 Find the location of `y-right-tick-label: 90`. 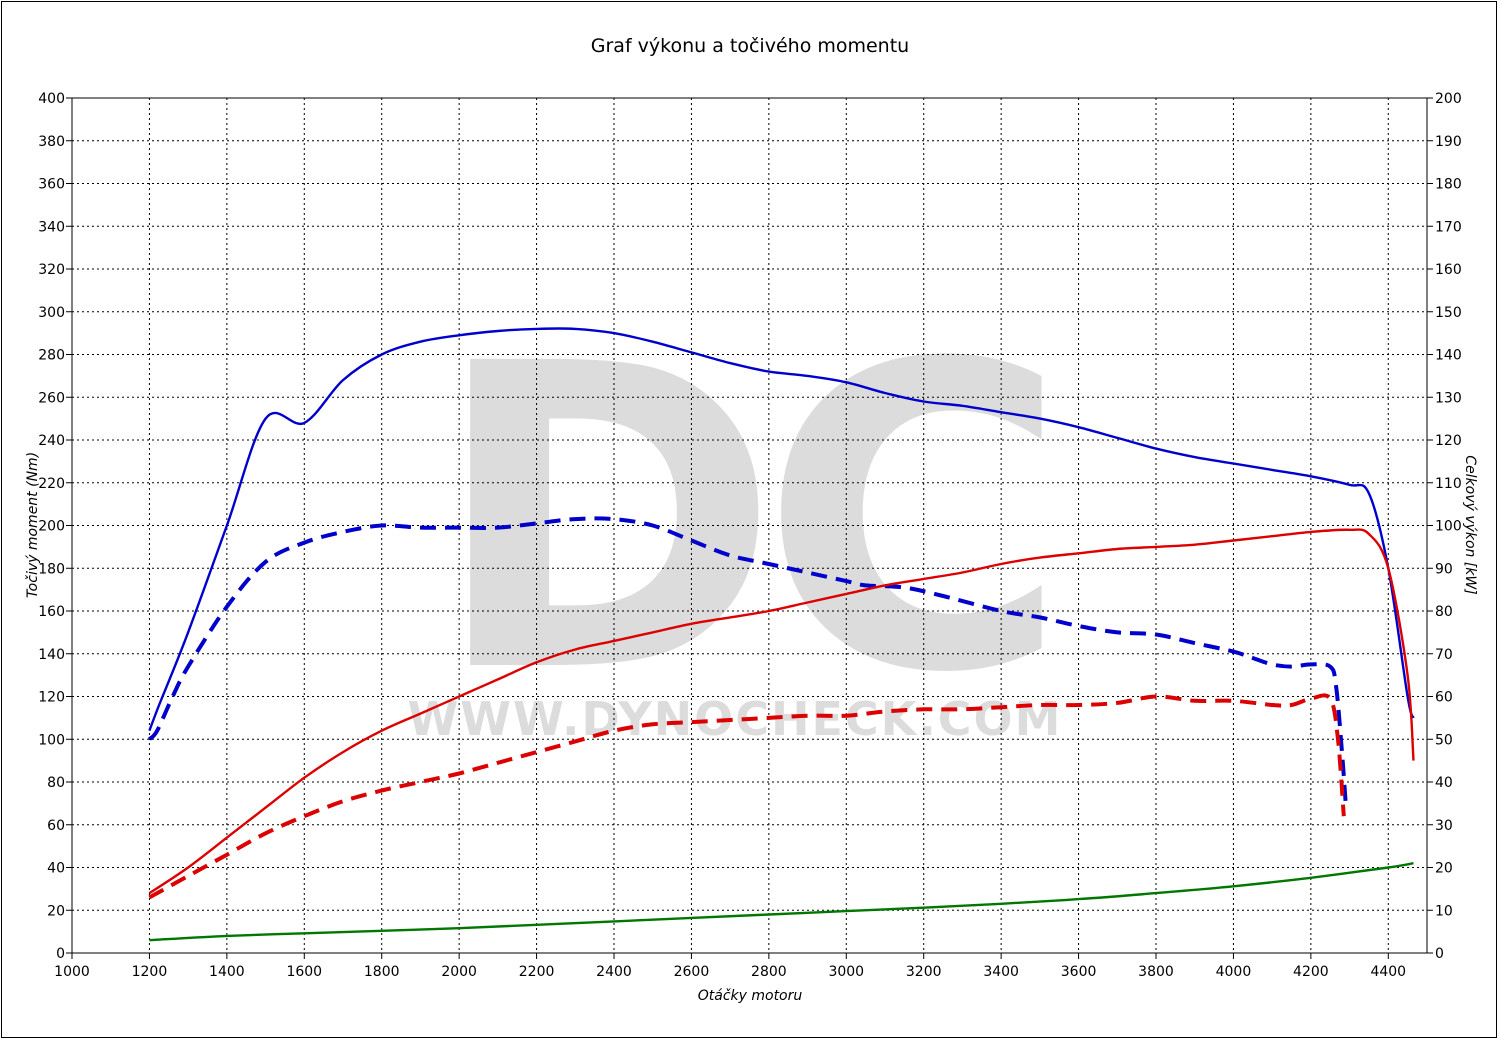

y-right-tick-label: 90 is located at coordinates (1444, 569).